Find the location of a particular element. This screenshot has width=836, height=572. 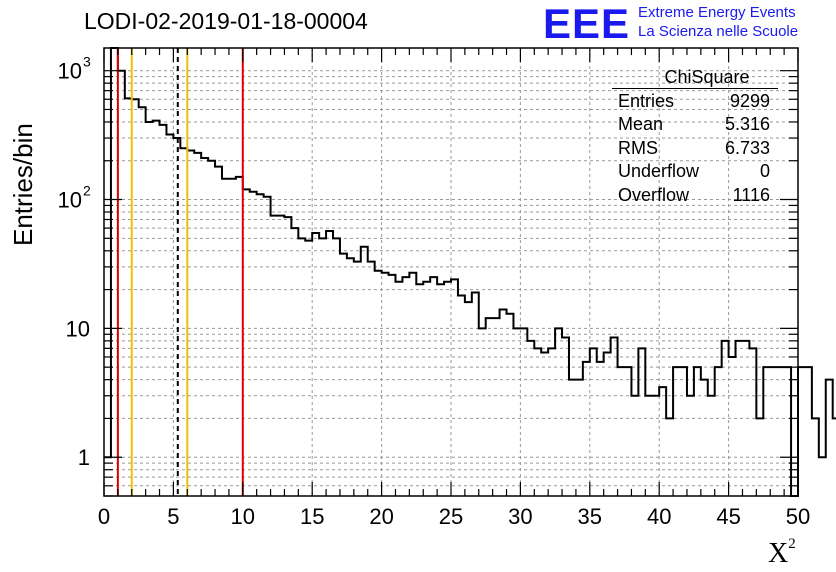

stats-row-rms: RMS 6.733 is located at coordinates (695, 148).